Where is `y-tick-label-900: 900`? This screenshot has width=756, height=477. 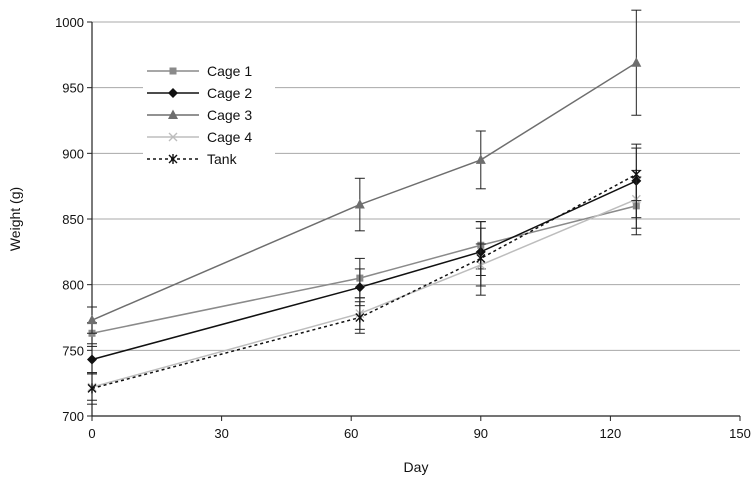 y-tick-label-900: 900 is located at coordinates (73, 153).